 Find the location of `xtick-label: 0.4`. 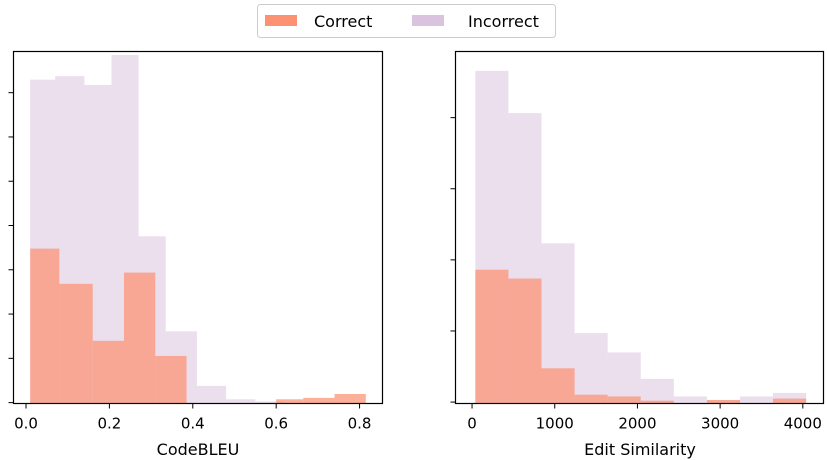

xtick-label: 0.4 is located at coordinates (193, 424).